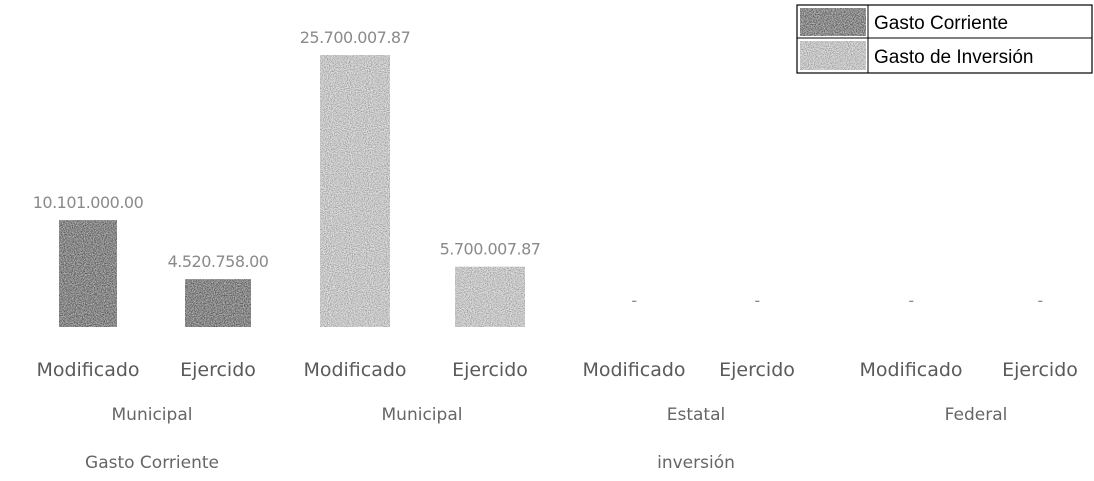 This screenshot has height=481, width=1094. What do you see at coordinates (833, 55) in the screenshot?
I see `legend-swatch-gasto-inversion` at bounding box center [833, 55].